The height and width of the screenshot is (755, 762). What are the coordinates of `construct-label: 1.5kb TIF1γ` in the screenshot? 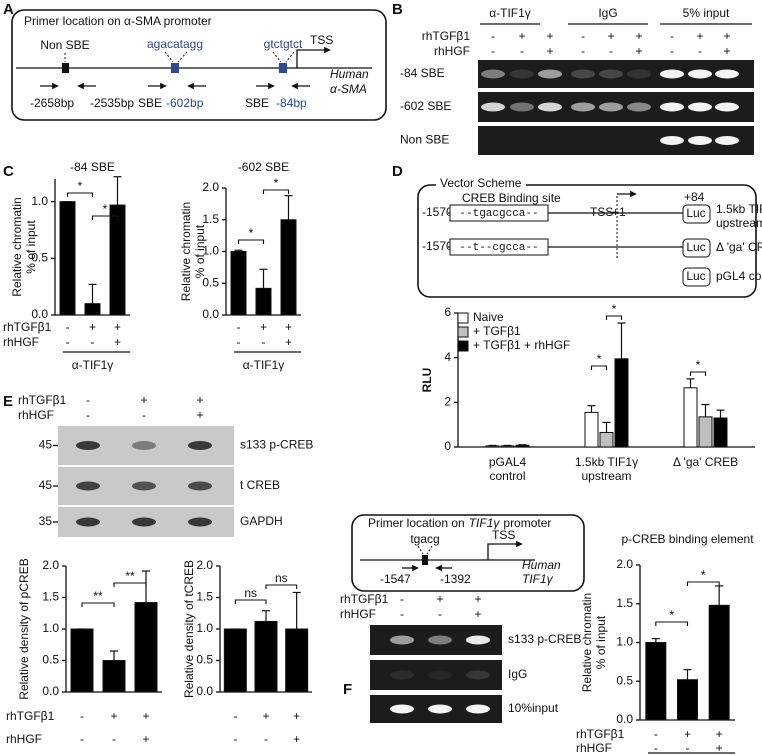 It's located at (739, 209).